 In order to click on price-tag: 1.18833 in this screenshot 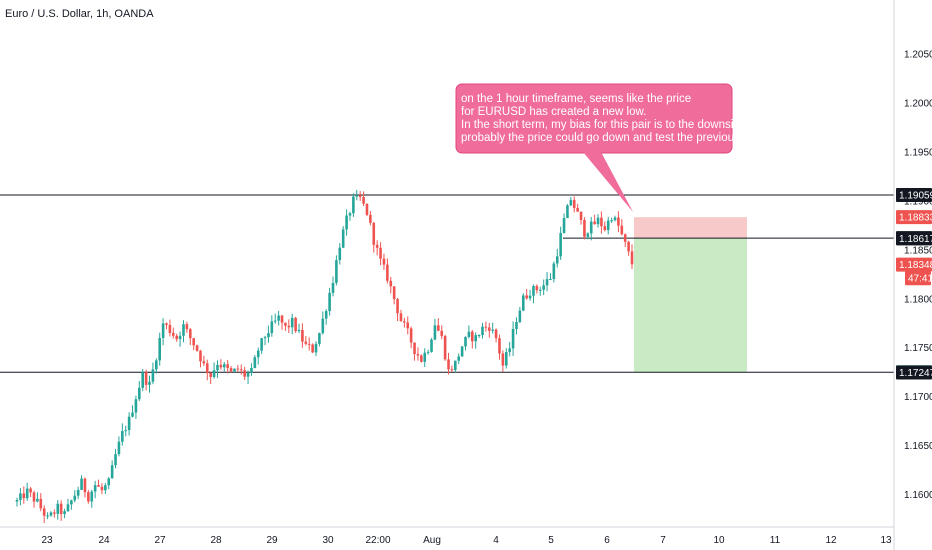, I will do `click(914, 217)`.